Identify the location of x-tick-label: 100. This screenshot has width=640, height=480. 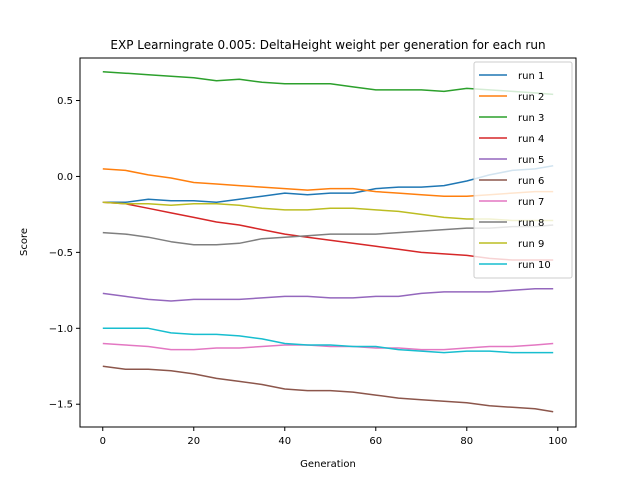
(557, 441).